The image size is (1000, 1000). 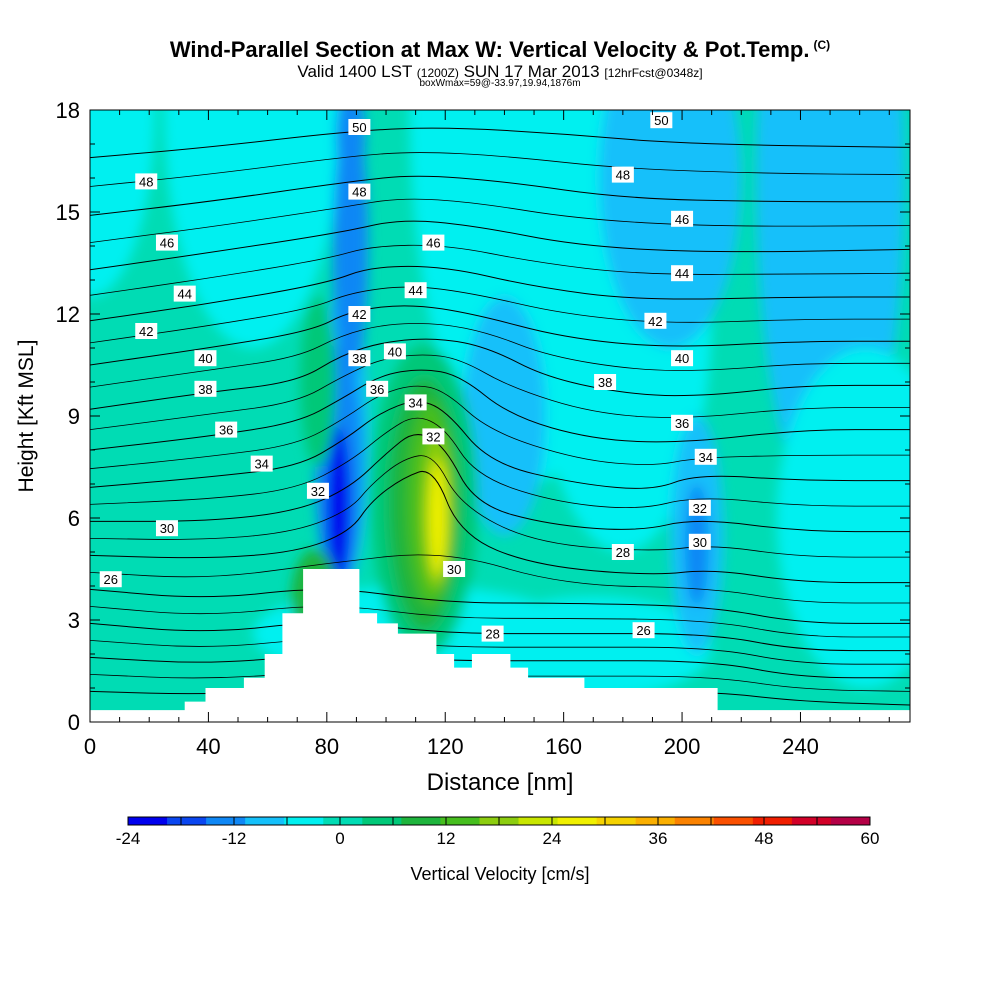 I want to click on x-tick-label: 120, so click(x=445, y=746).